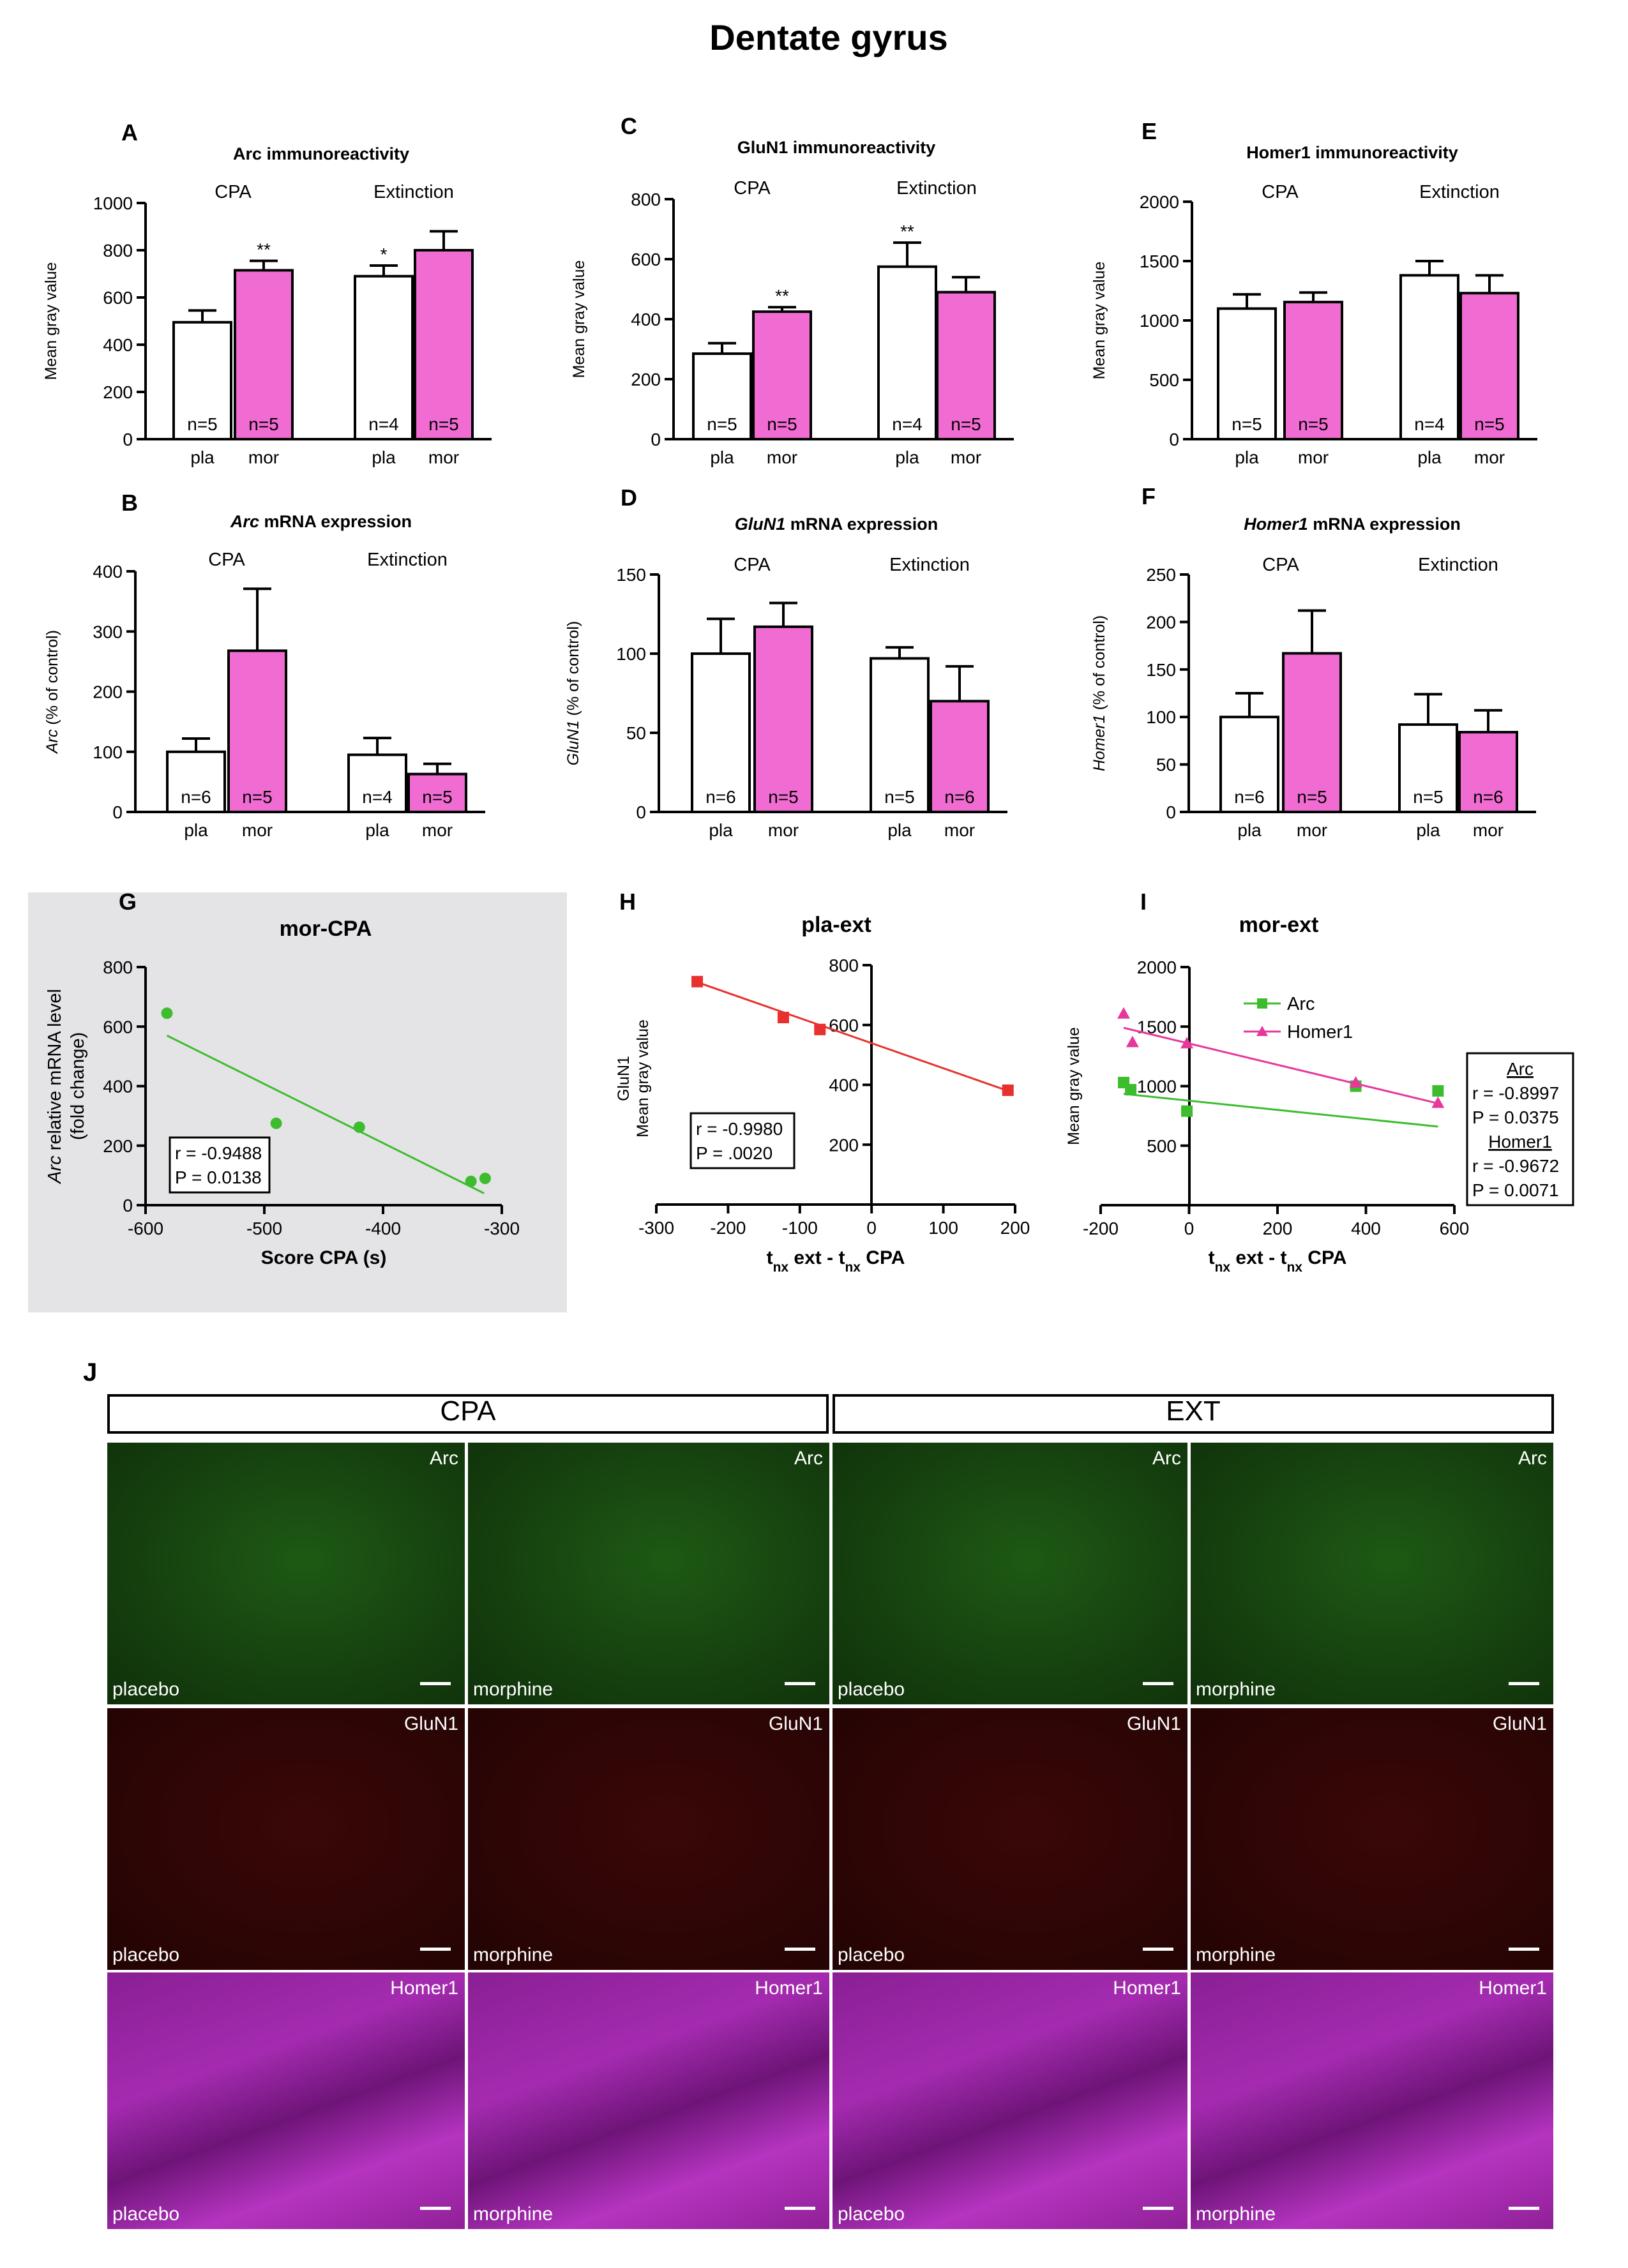 The height and width of the screenshot is (2268, 1628). What do you see at coordinates (1355, 1082) in the screenshot?
I see `data-point` at bounding box center [1355, 1082].